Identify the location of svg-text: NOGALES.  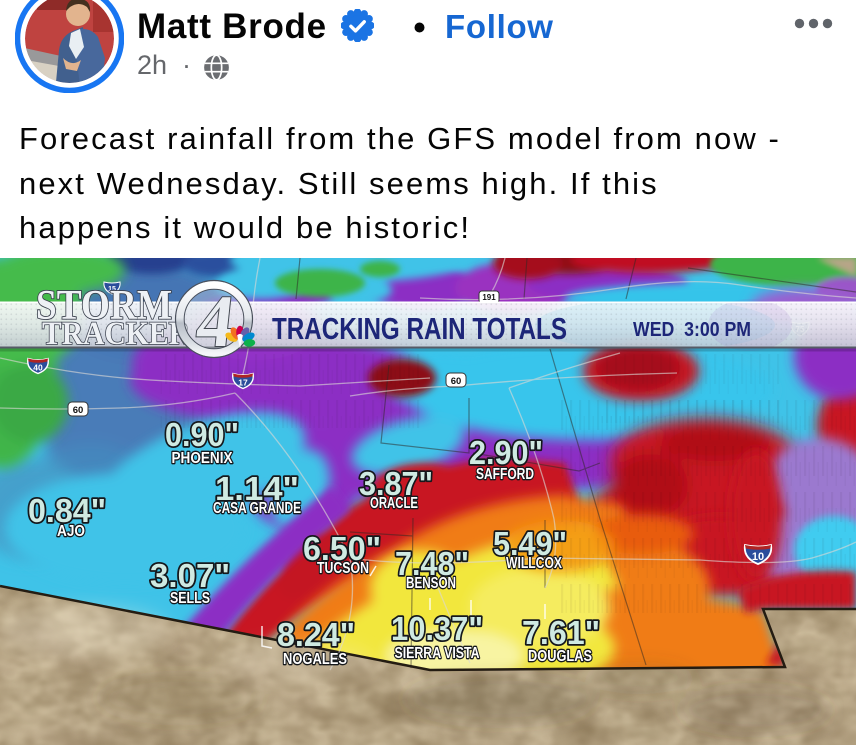
(315, 659).